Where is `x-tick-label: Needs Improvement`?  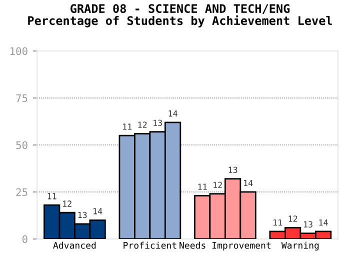 x-tick-label: Needs Improvement is located at coordinates (225, 246).